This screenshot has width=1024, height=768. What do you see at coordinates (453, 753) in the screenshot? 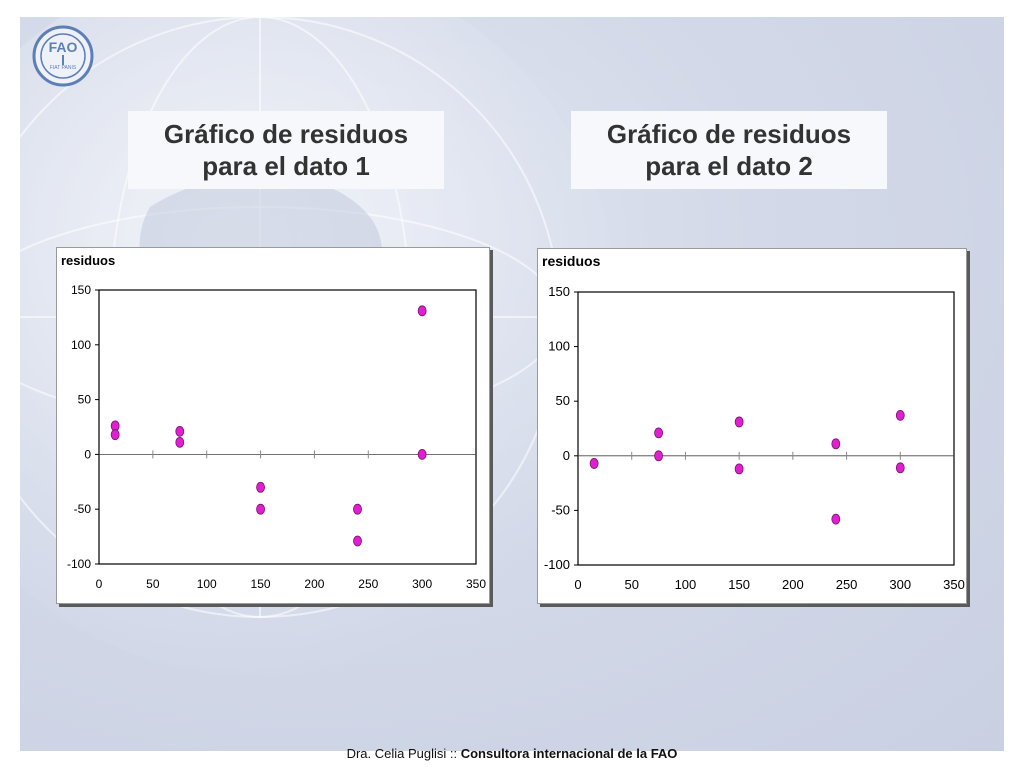
I see `footer-sep: ::` at bounding box center [453, 753].